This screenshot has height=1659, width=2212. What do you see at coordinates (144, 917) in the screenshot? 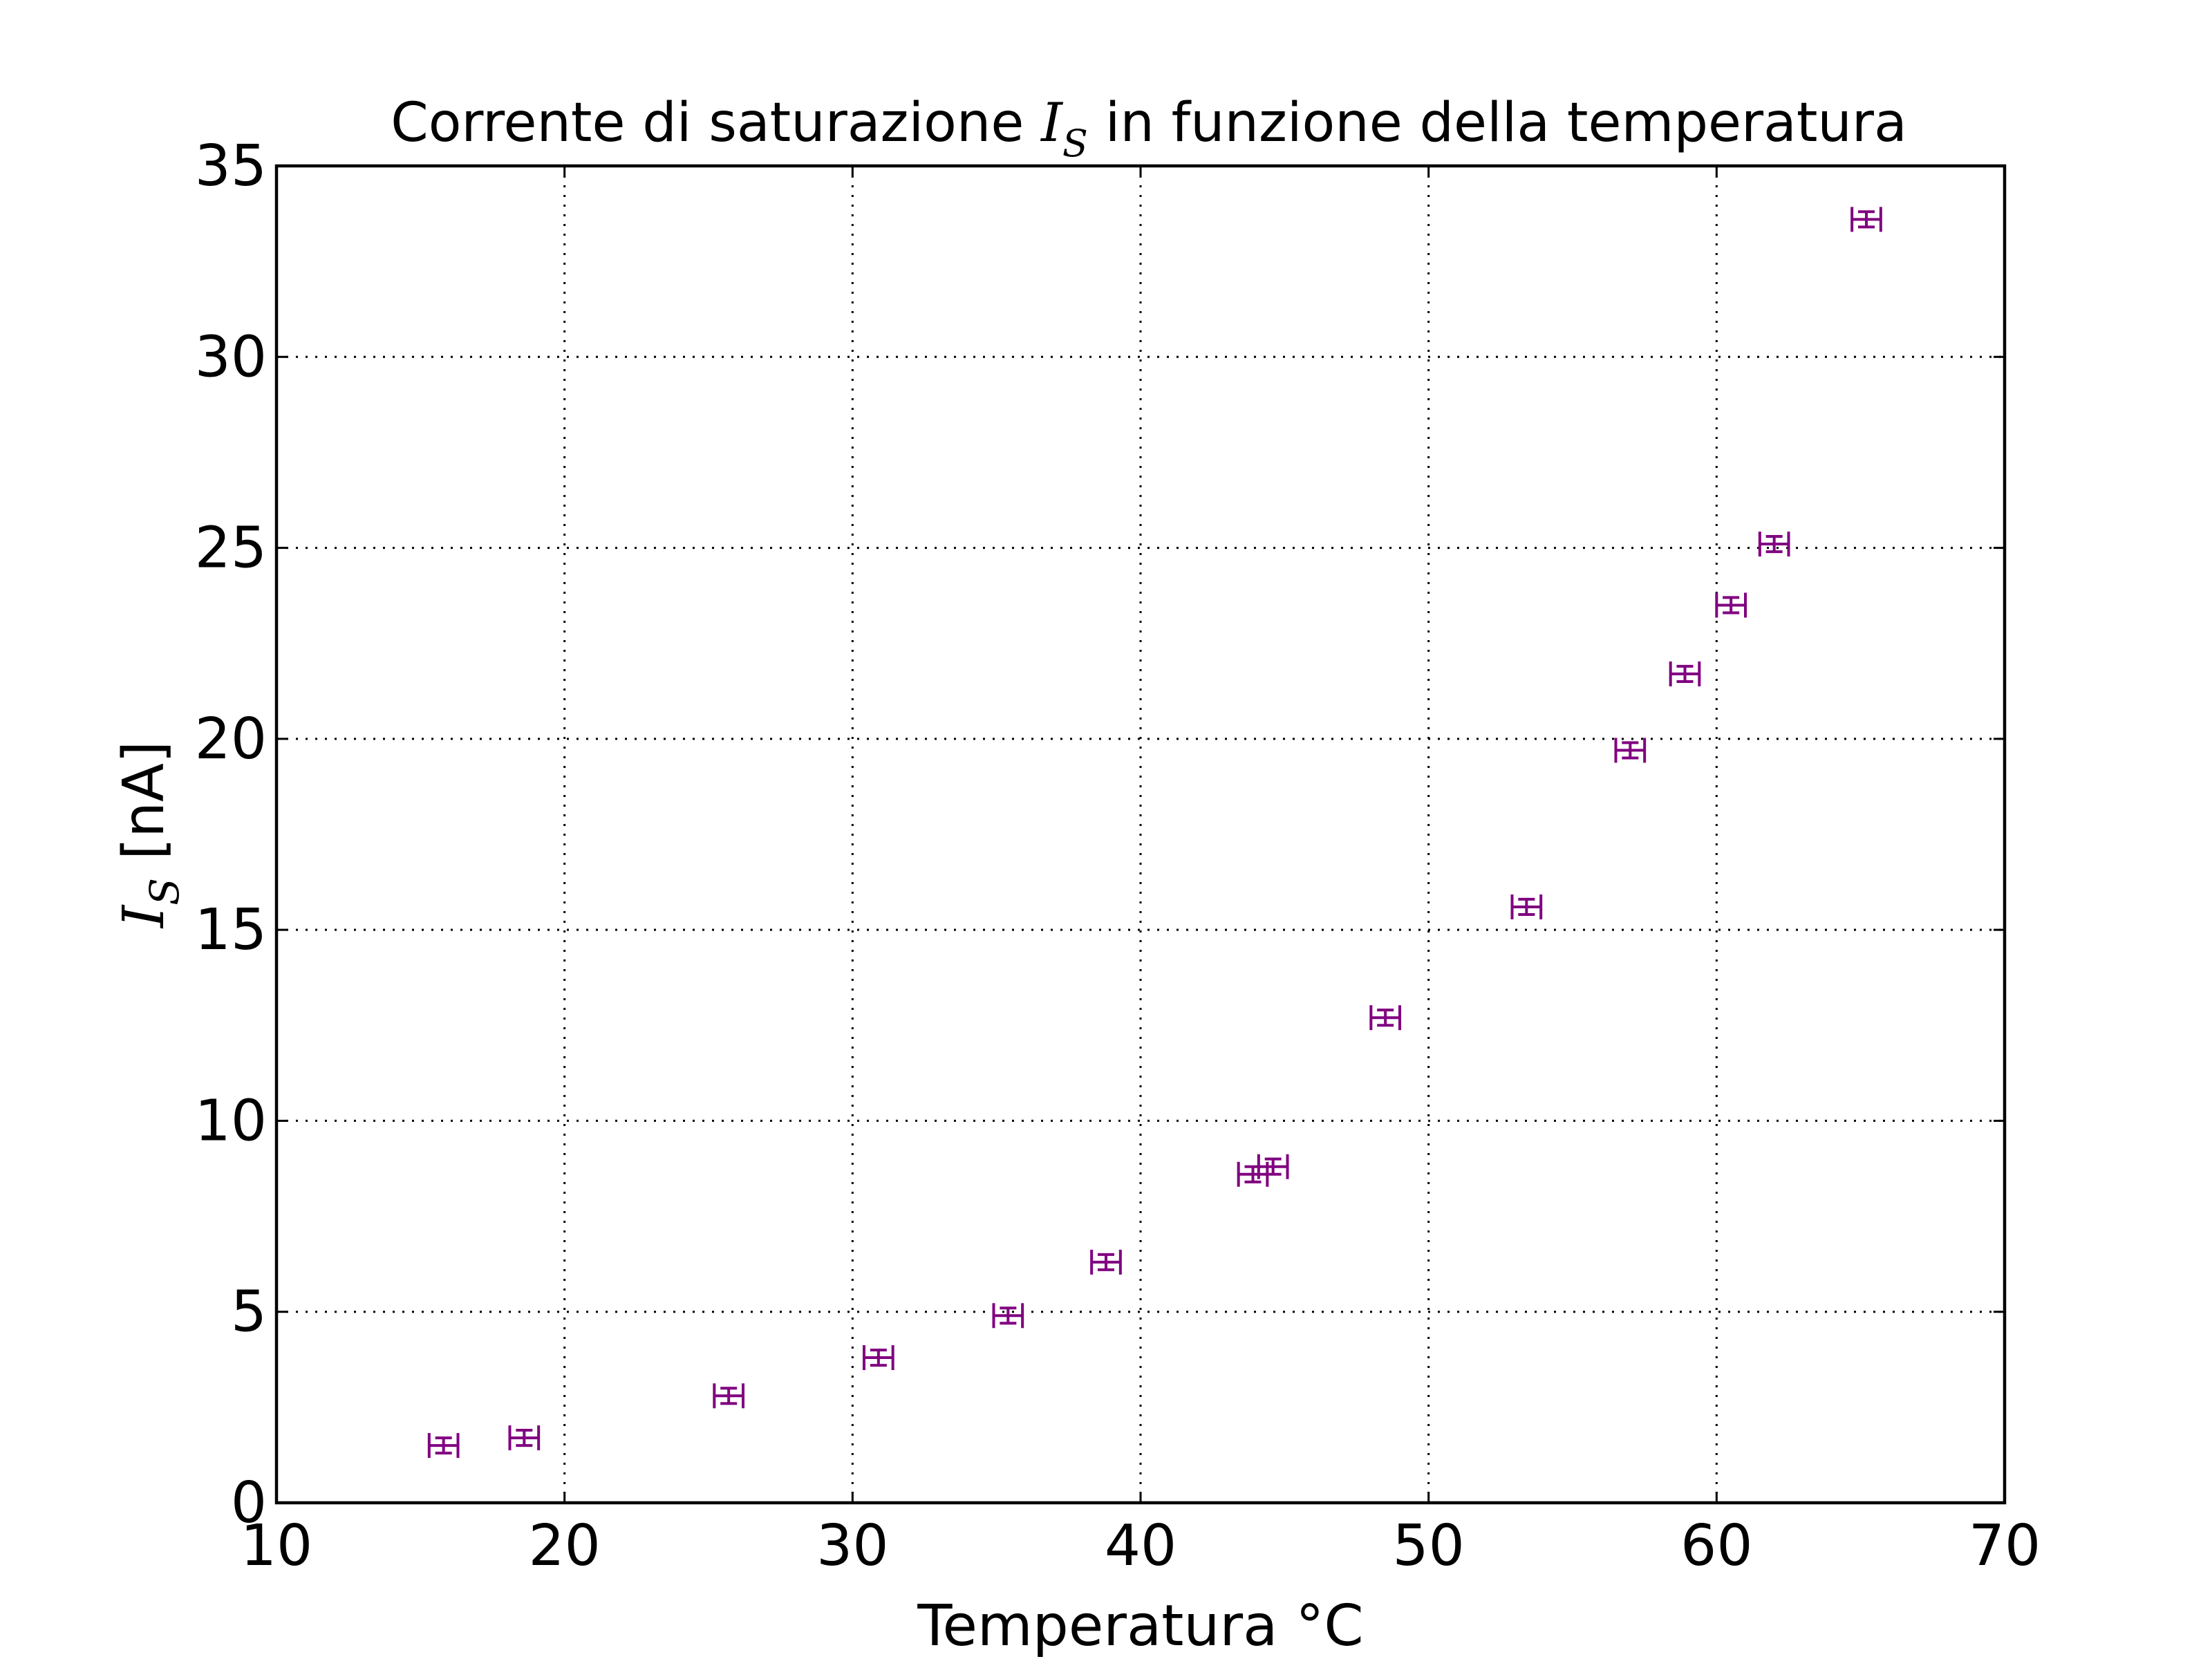
I see `y-axis-label-math-main: I` at bounding box center [144, 917].